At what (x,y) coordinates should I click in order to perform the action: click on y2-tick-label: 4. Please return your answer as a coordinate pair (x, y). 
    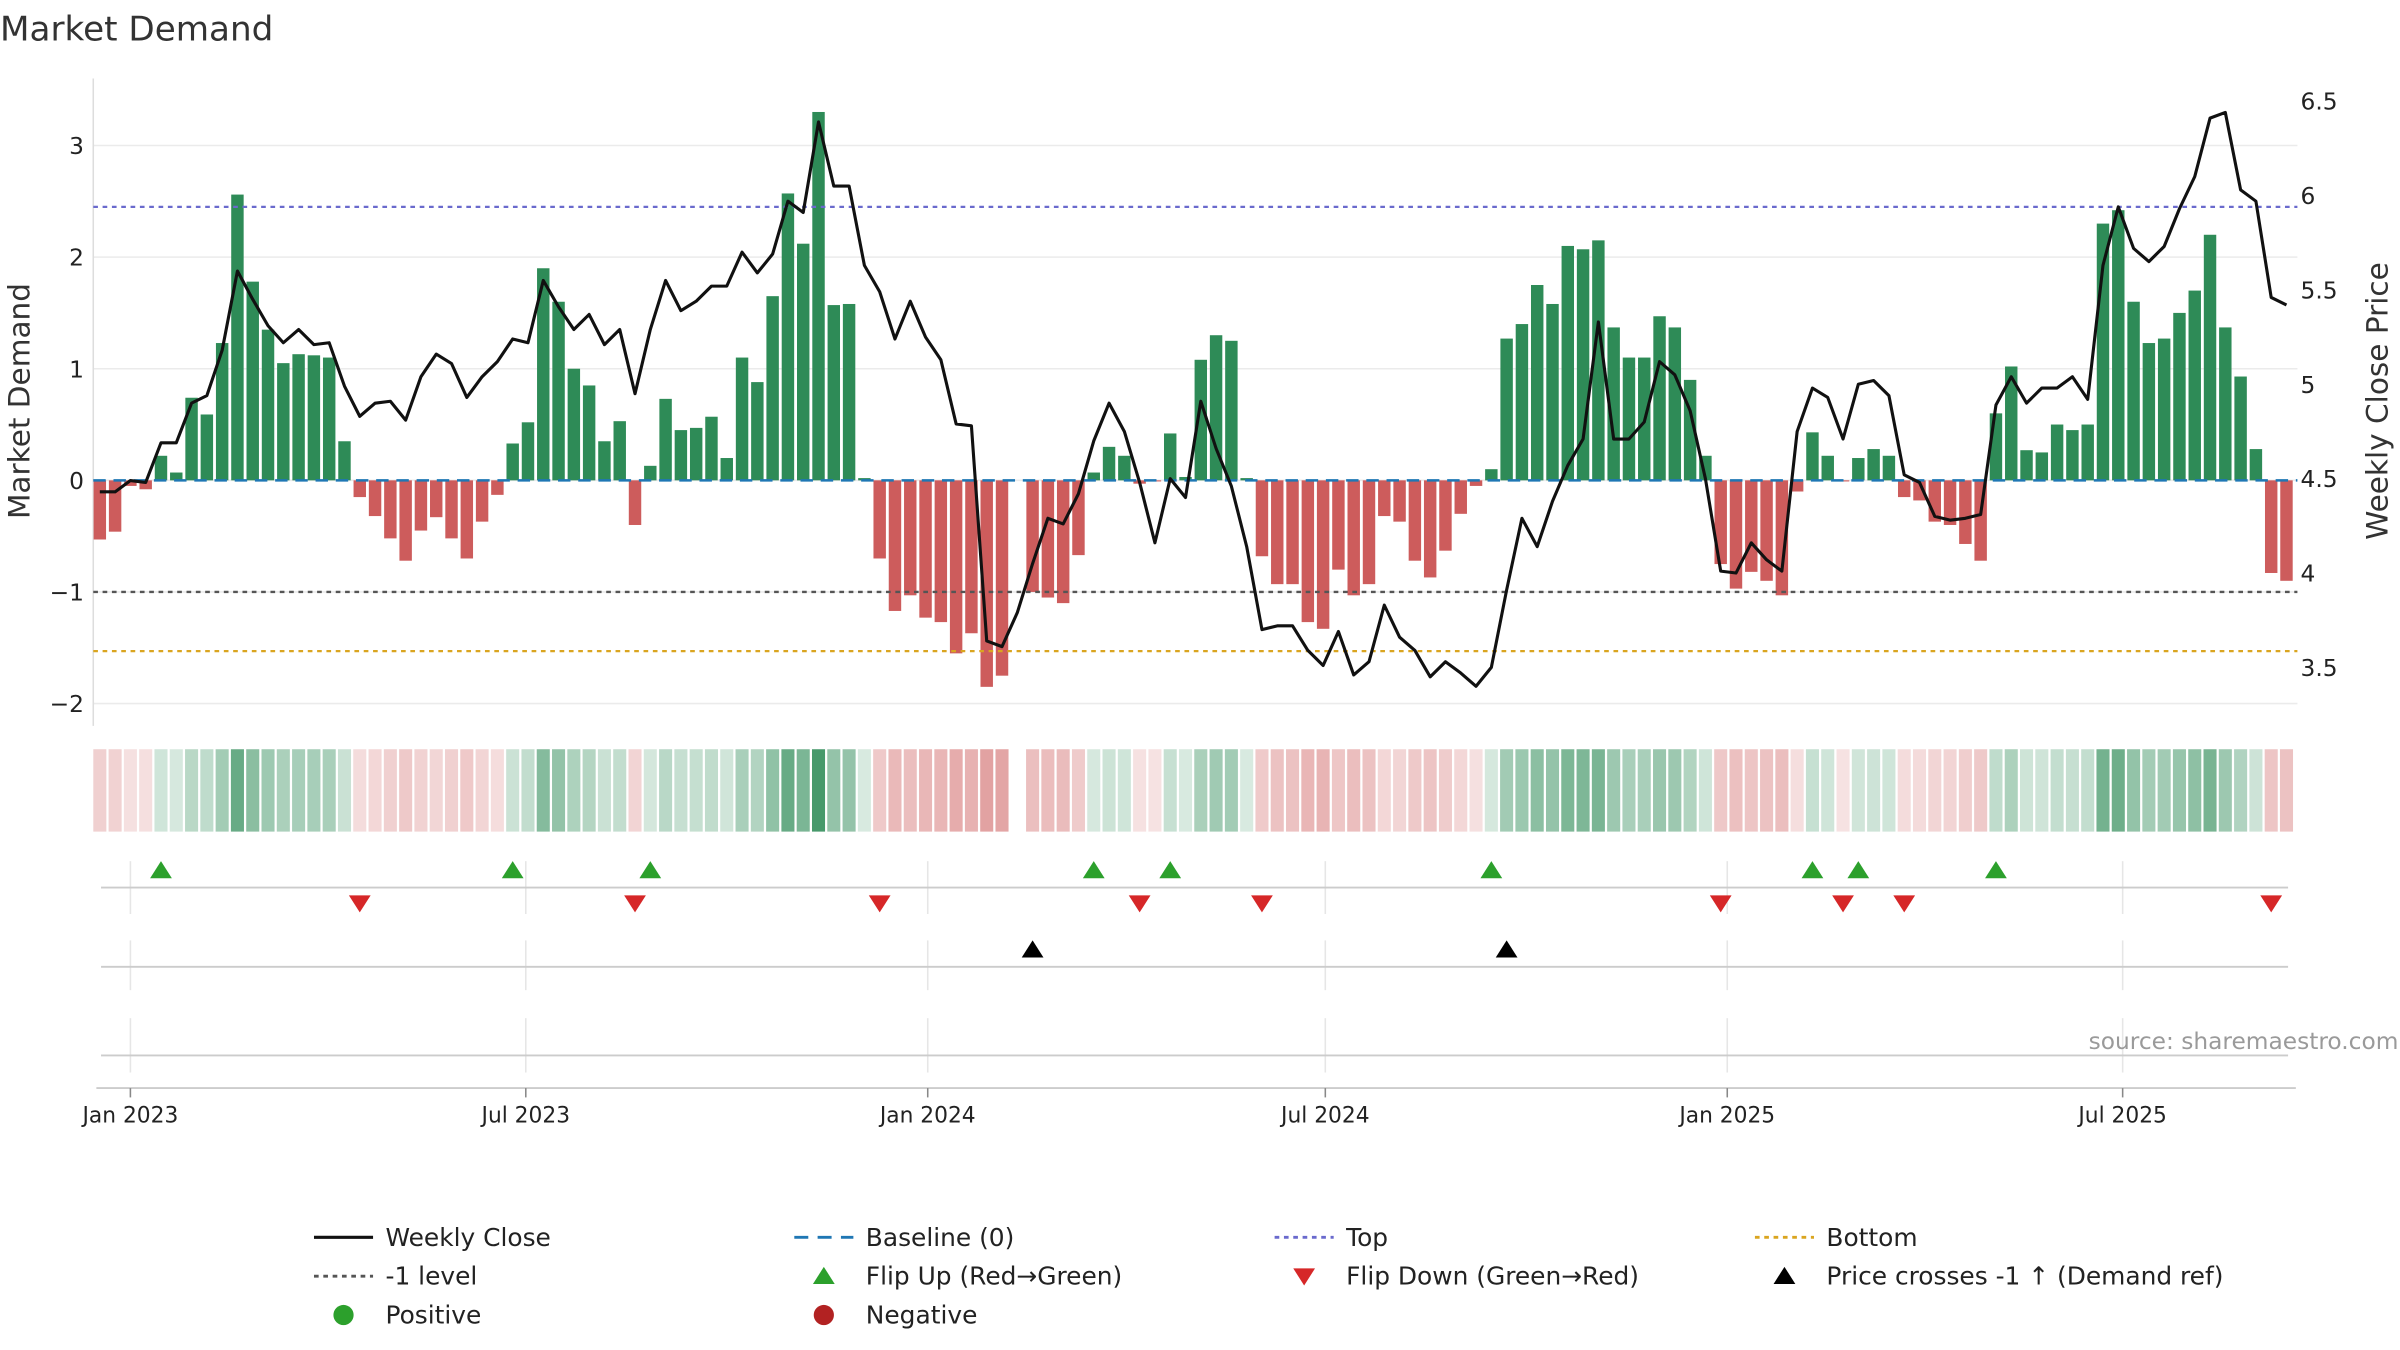
    Looking at the image, I should click on (2308, 574).